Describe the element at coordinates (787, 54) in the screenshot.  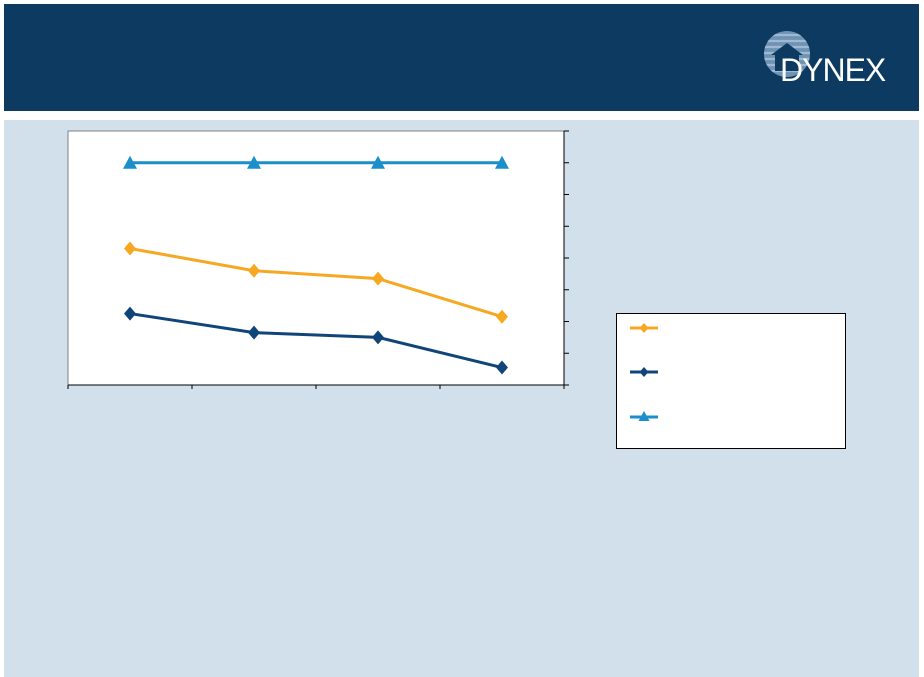
I see `dynex-house-icon` at that location.